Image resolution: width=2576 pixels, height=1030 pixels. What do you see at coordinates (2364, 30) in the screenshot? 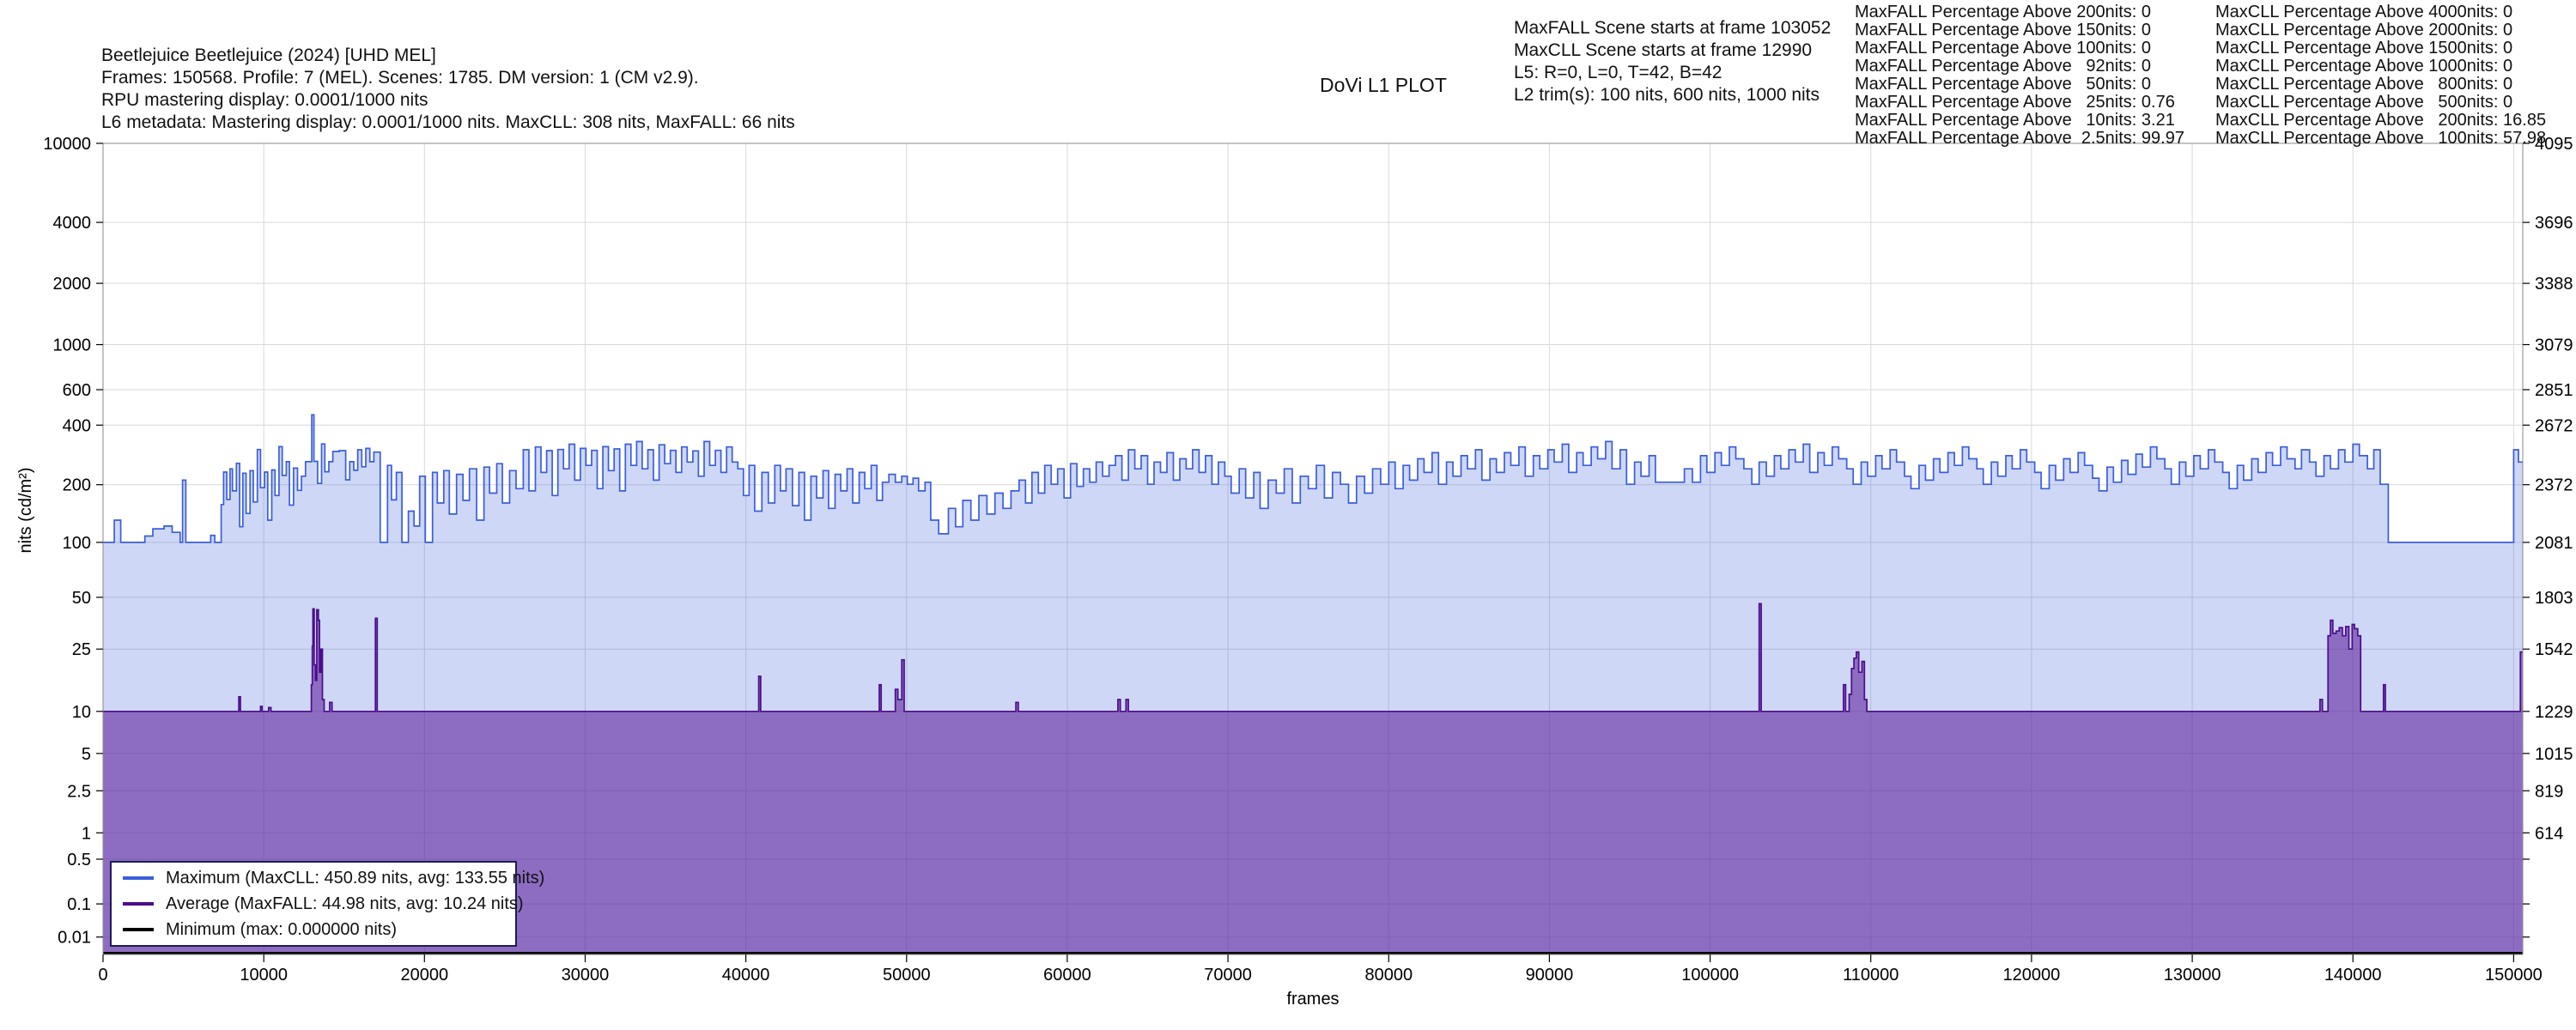
I see `maxcll-percentage-line: MaxCLL Percentage Above 2000nits: 0` at bounding box center [2364, 30].